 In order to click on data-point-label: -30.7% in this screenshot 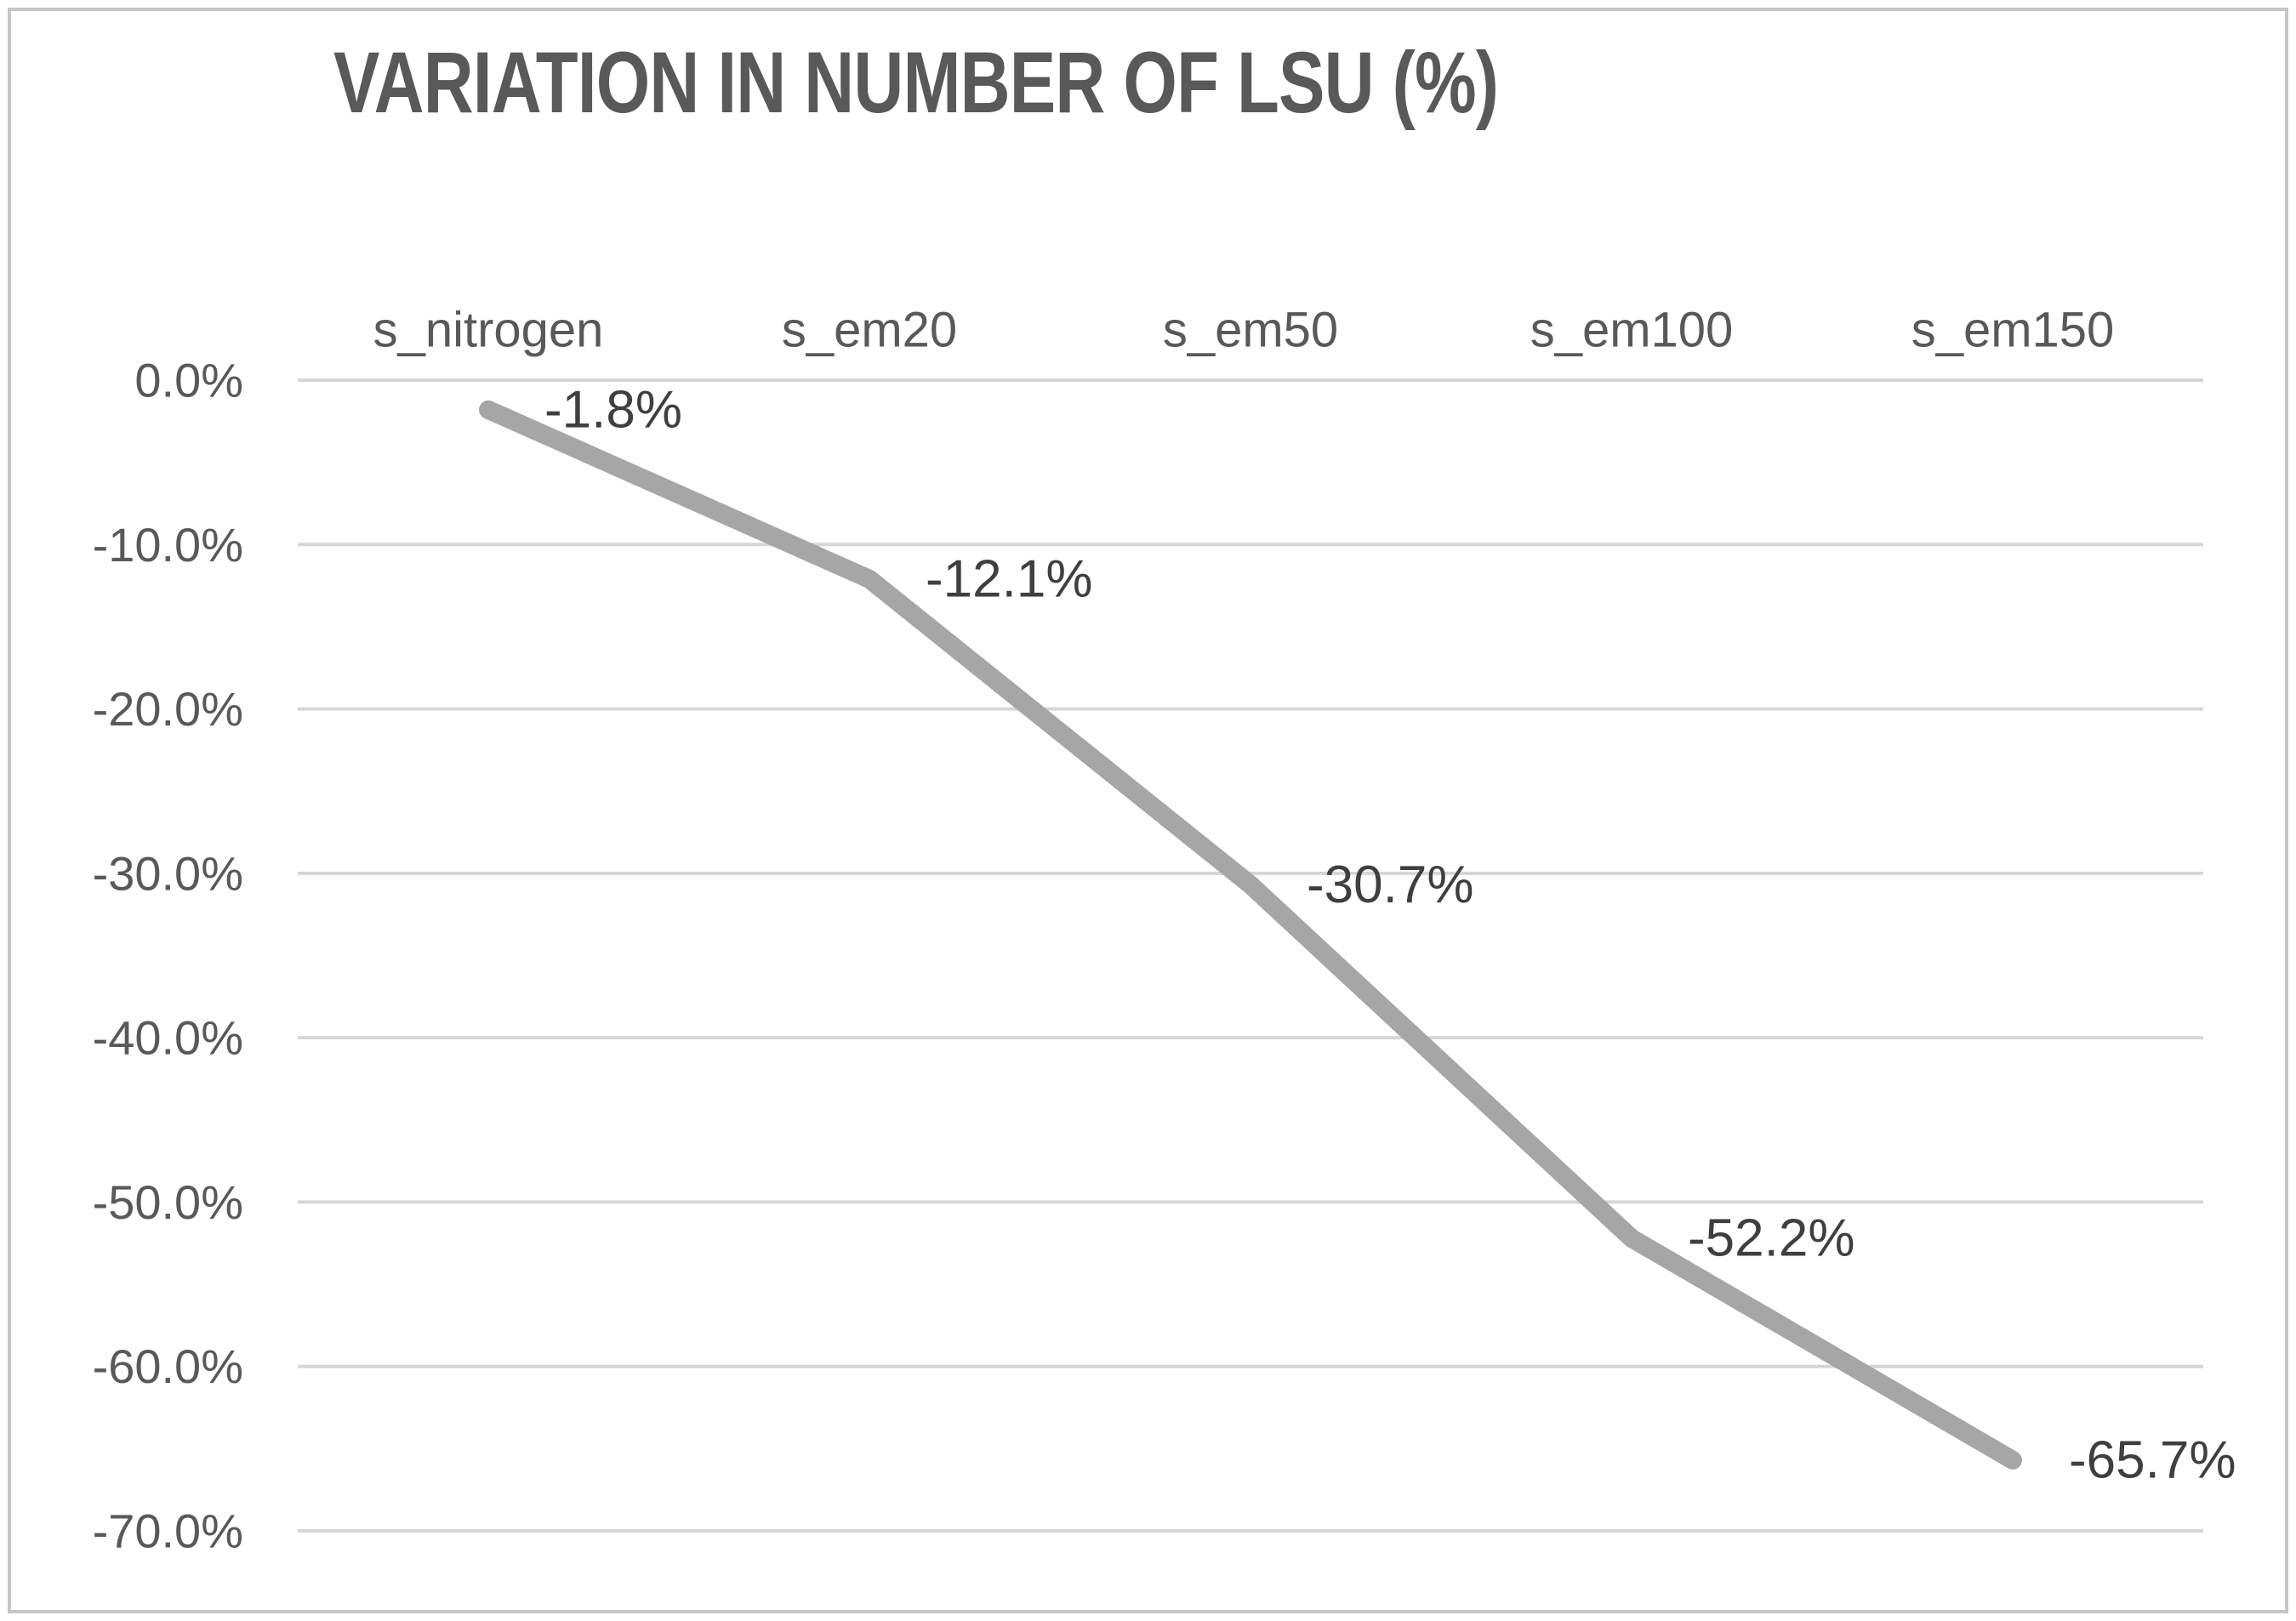, I will do `click(1390, 885)`.